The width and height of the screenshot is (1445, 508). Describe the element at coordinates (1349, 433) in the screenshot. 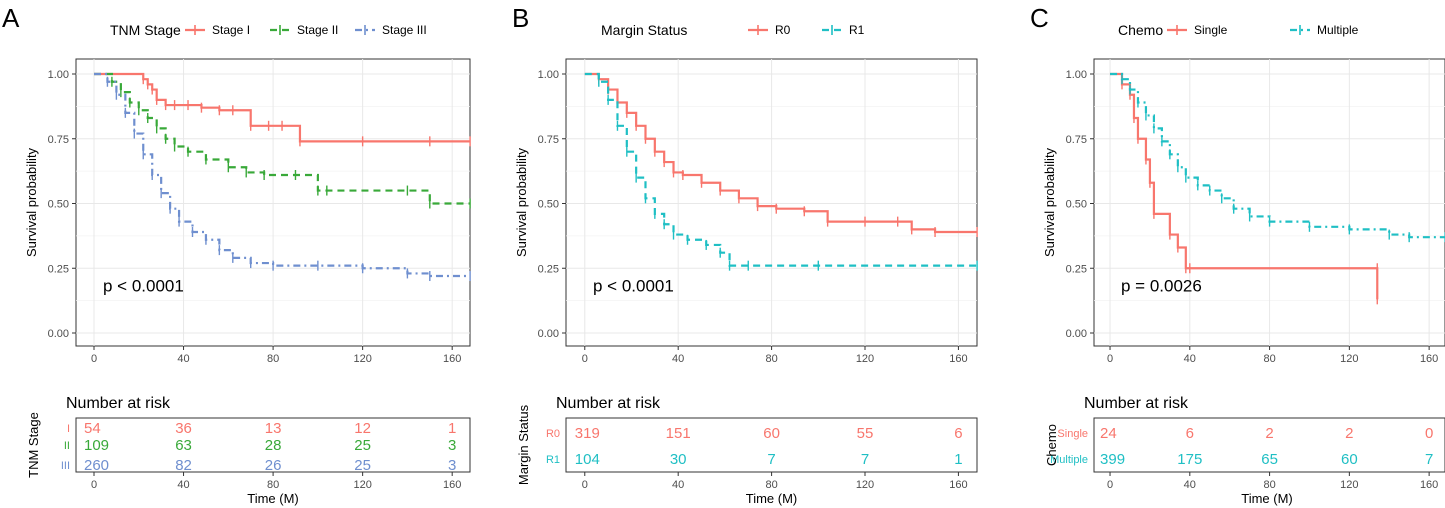

I see `risk-count: 2` at that location.